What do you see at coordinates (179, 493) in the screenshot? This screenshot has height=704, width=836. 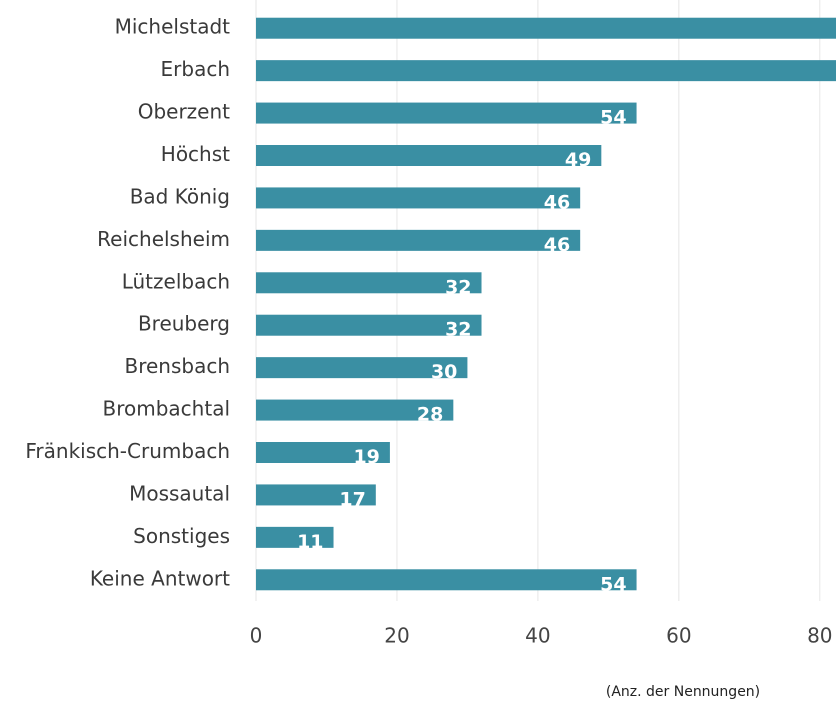 I see `y-tick-label: Mossautal` at bounding box center [179, 493].